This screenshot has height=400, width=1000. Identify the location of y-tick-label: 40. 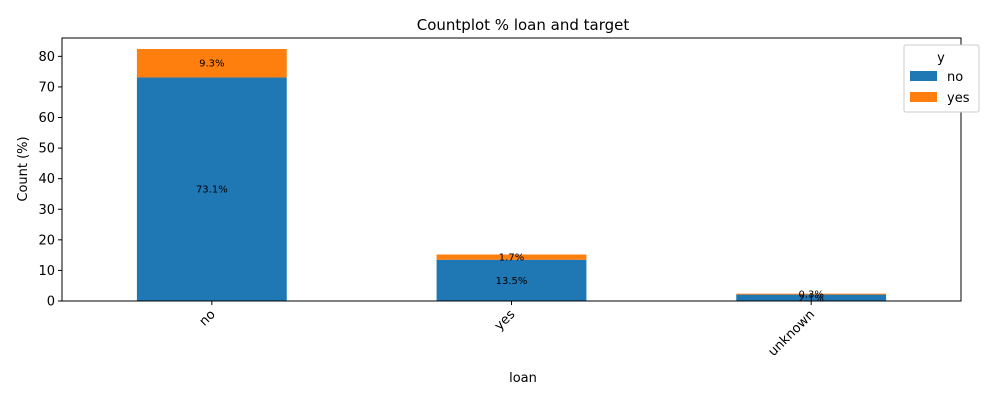
(46, 179).